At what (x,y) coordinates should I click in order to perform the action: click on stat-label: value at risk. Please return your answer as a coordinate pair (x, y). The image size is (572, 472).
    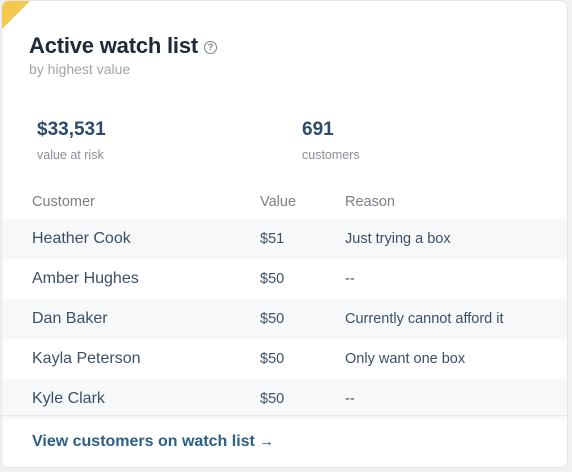
    Looking at the image, I should click on (70, 155).